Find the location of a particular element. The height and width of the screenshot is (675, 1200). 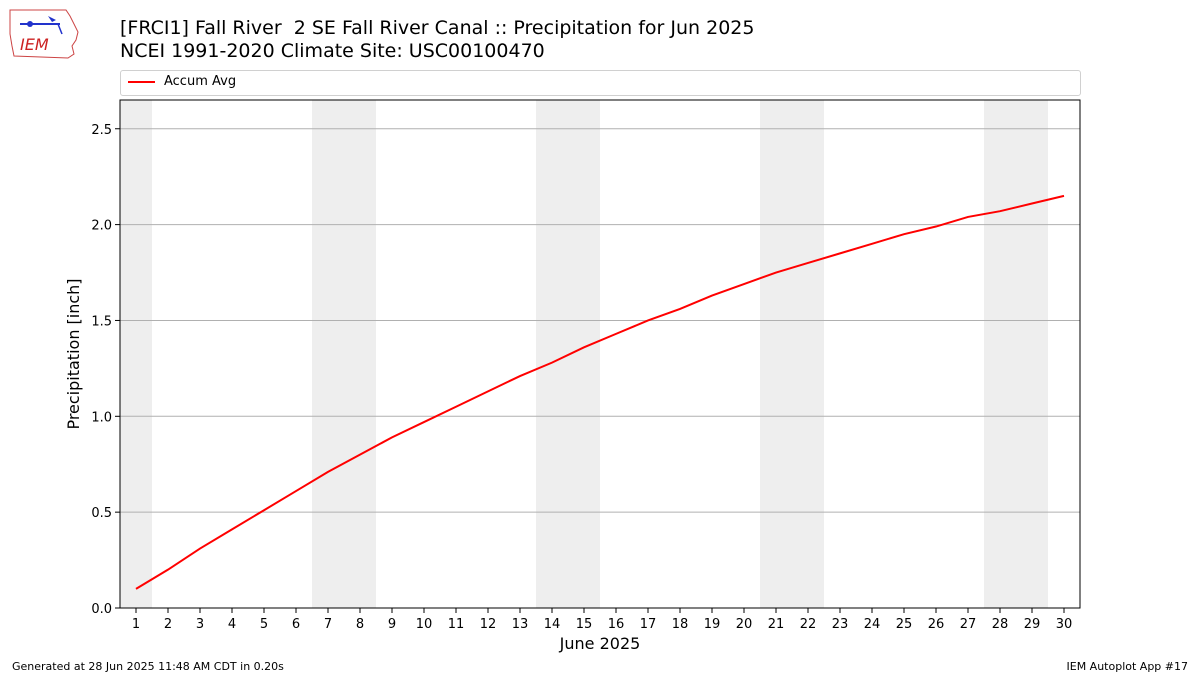

x-tick-label: 30 is located at coordinates (1064, 624).